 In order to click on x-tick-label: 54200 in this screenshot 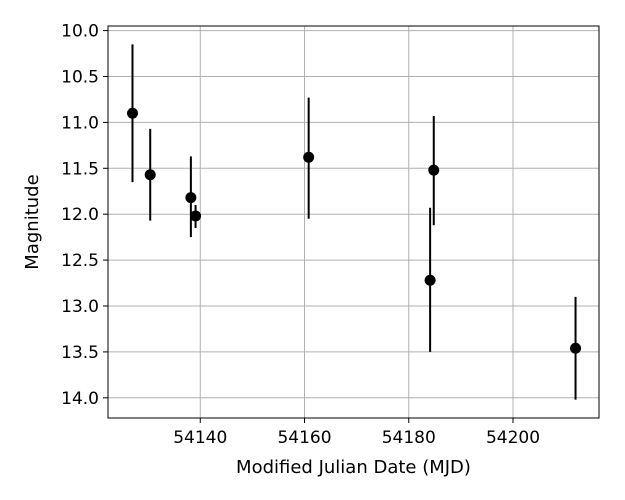, I will do `click(513, 438)`.